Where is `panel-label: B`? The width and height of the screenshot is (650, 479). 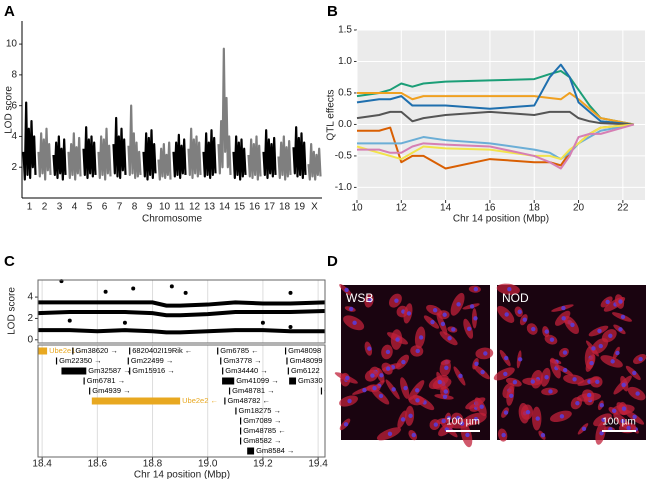
panel-label: B is located at coordinates (332, 11).